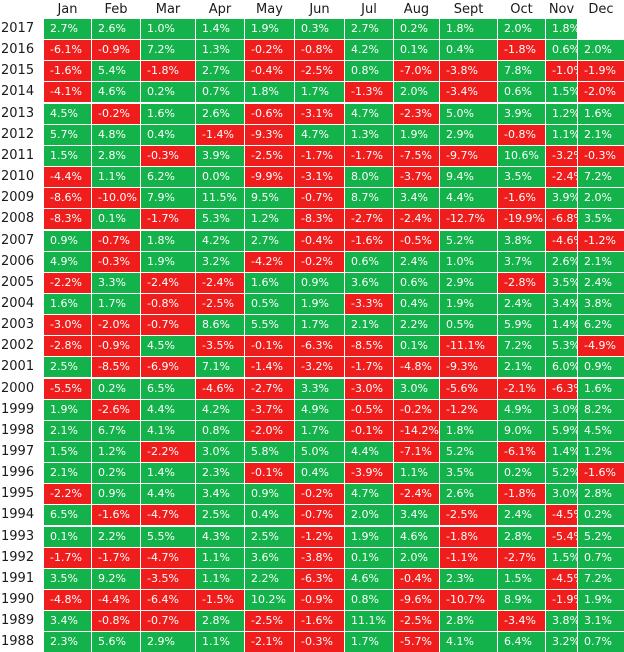 This screenshot has width=624, height=652. I want to click on heatmap-cell-2013-mar: 1.6%, so click(168, 114).